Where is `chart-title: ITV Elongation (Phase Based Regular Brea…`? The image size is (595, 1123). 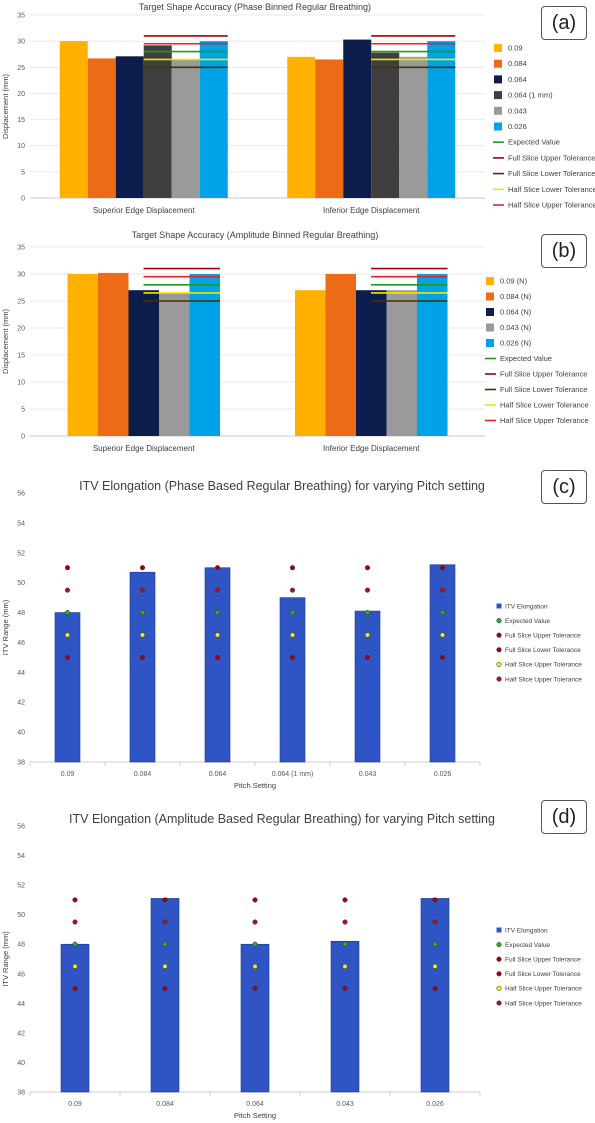 chart-title: ITV Elongation (Phase Based Regular Brea… is located at coordinates (282, 486).